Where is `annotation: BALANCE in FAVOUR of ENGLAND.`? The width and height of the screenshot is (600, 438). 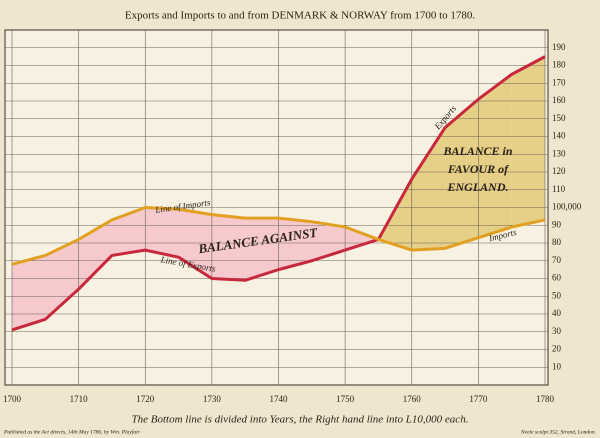 annotation: BALANCE in FAVOUR of ENGLAND. is located at coordinates (477, 169).